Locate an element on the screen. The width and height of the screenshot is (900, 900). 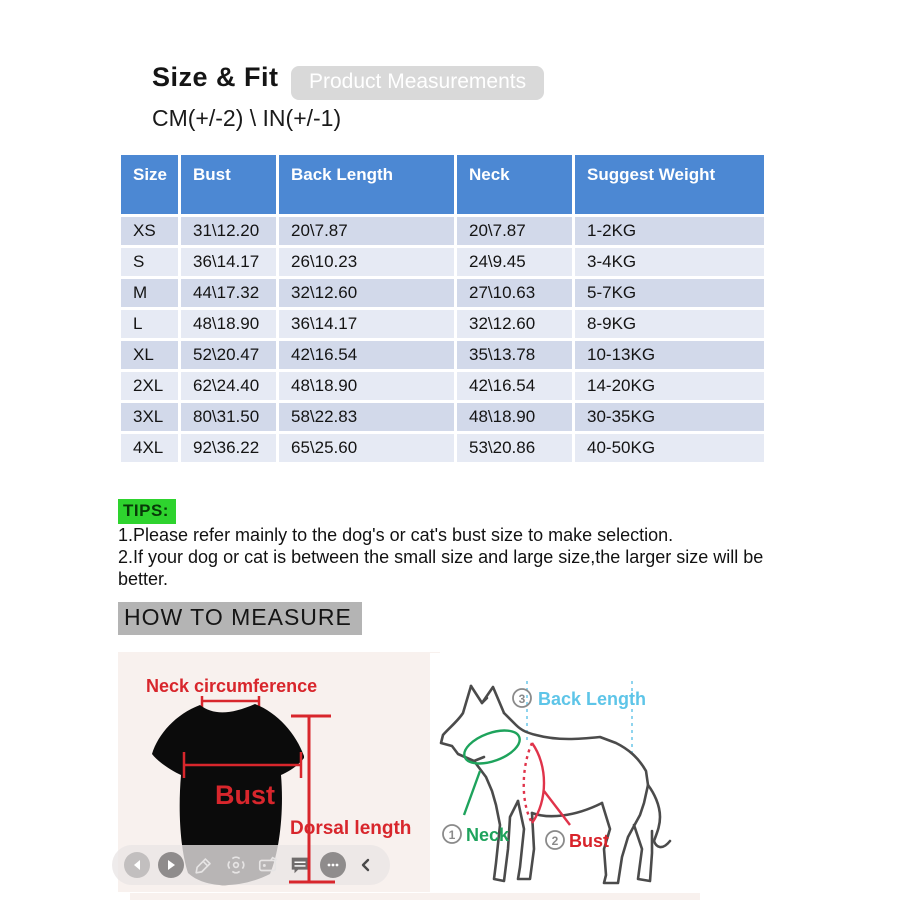
comment-icon is located at coordinates (300, 865).